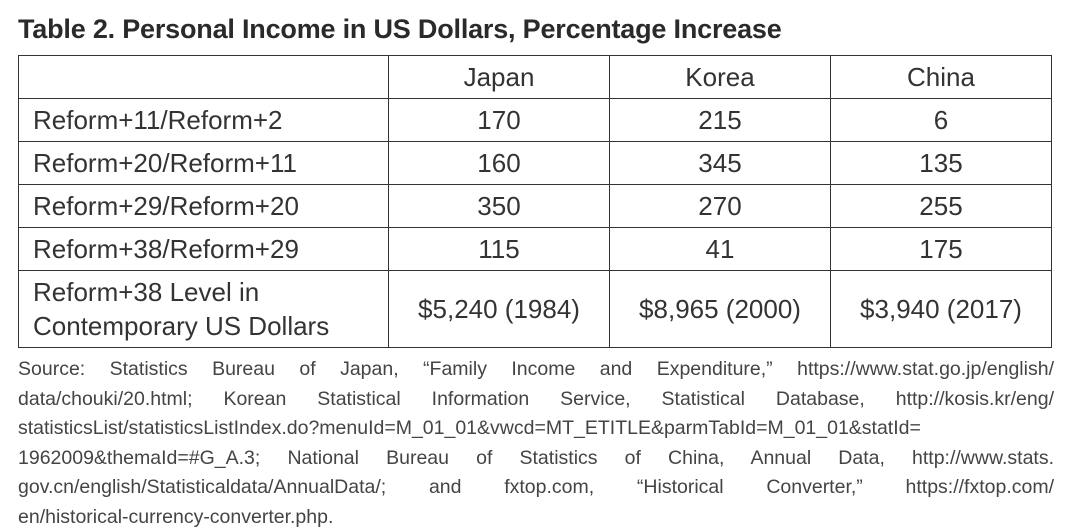 This screenshot has width=1080, height=532. What do you see at coordinates (941, 309) in the screenshot?
I see `table-cell: $3,940 (2017)` at bounding box center [941, 309].